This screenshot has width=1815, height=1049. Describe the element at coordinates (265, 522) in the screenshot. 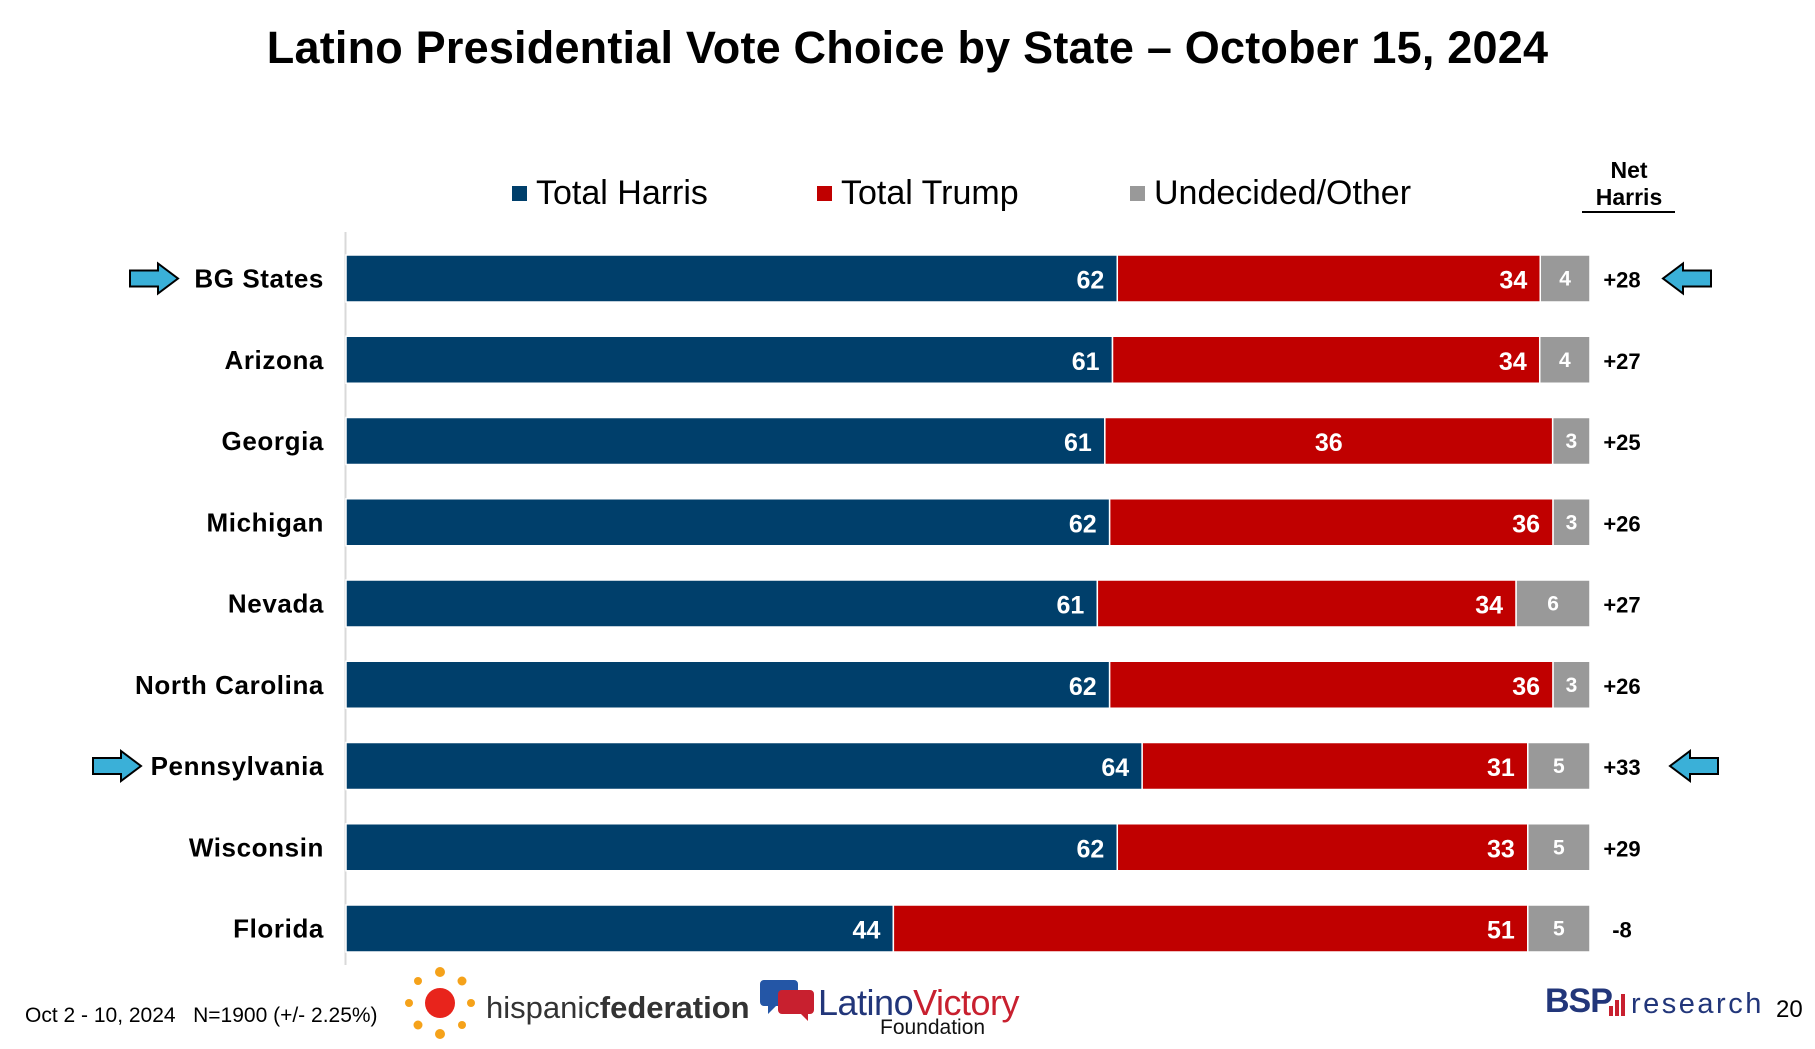

I see `category-label: Michigan` at that location.